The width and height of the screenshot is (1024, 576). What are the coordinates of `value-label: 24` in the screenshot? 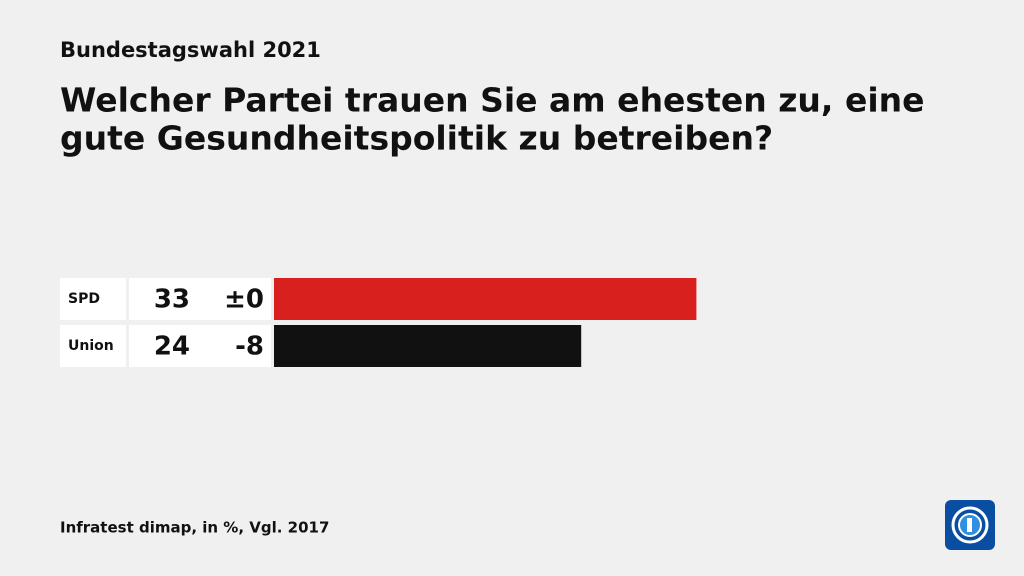 It's located at (172, 347).